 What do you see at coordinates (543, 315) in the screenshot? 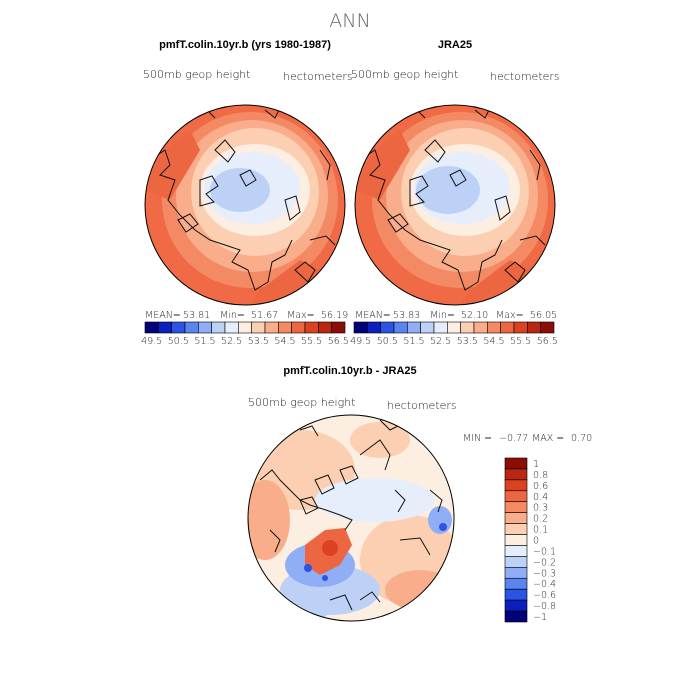
I see `stat-max-value: 56.05` at bounding box center [543, 315].